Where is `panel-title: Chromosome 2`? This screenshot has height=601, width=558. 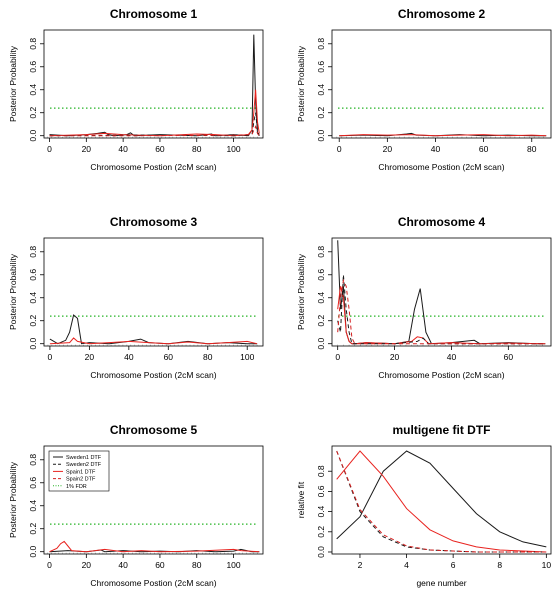
panel-title: Chromosome 2 is located at coordinates (442, 14).